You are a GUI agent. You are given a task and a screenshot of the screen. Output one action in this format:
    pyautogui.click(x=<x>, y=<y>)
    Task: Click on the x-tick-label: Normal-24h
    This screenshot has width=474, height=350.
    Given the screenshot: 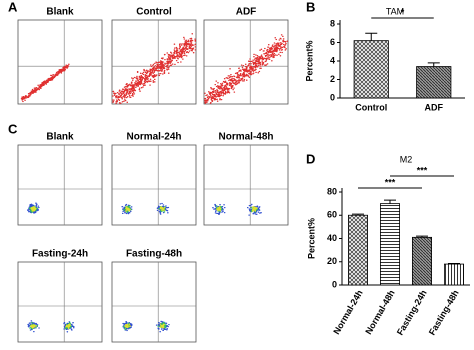 What is the action you would take?
    pyautogui.click(x=347, y=312)
    